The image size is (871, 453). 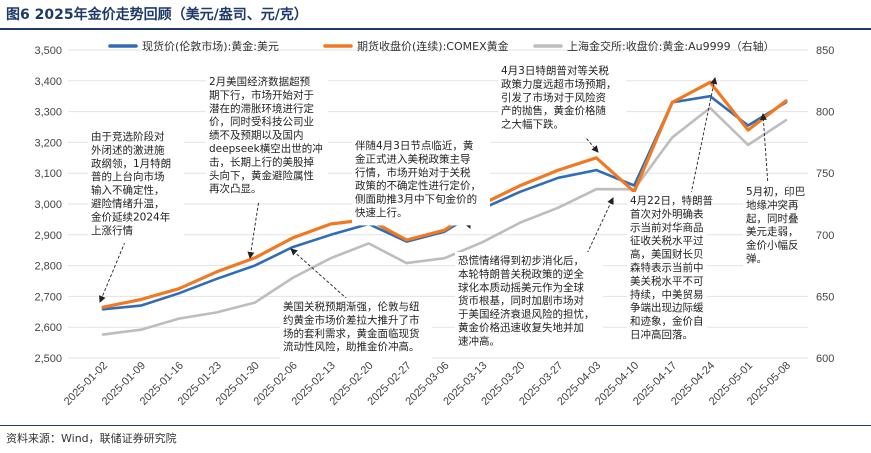 What do you see at coordinates (381, 212) in the screenshot?
I see `annotation-line: 快速上行。` at bounding box center [381, 212].